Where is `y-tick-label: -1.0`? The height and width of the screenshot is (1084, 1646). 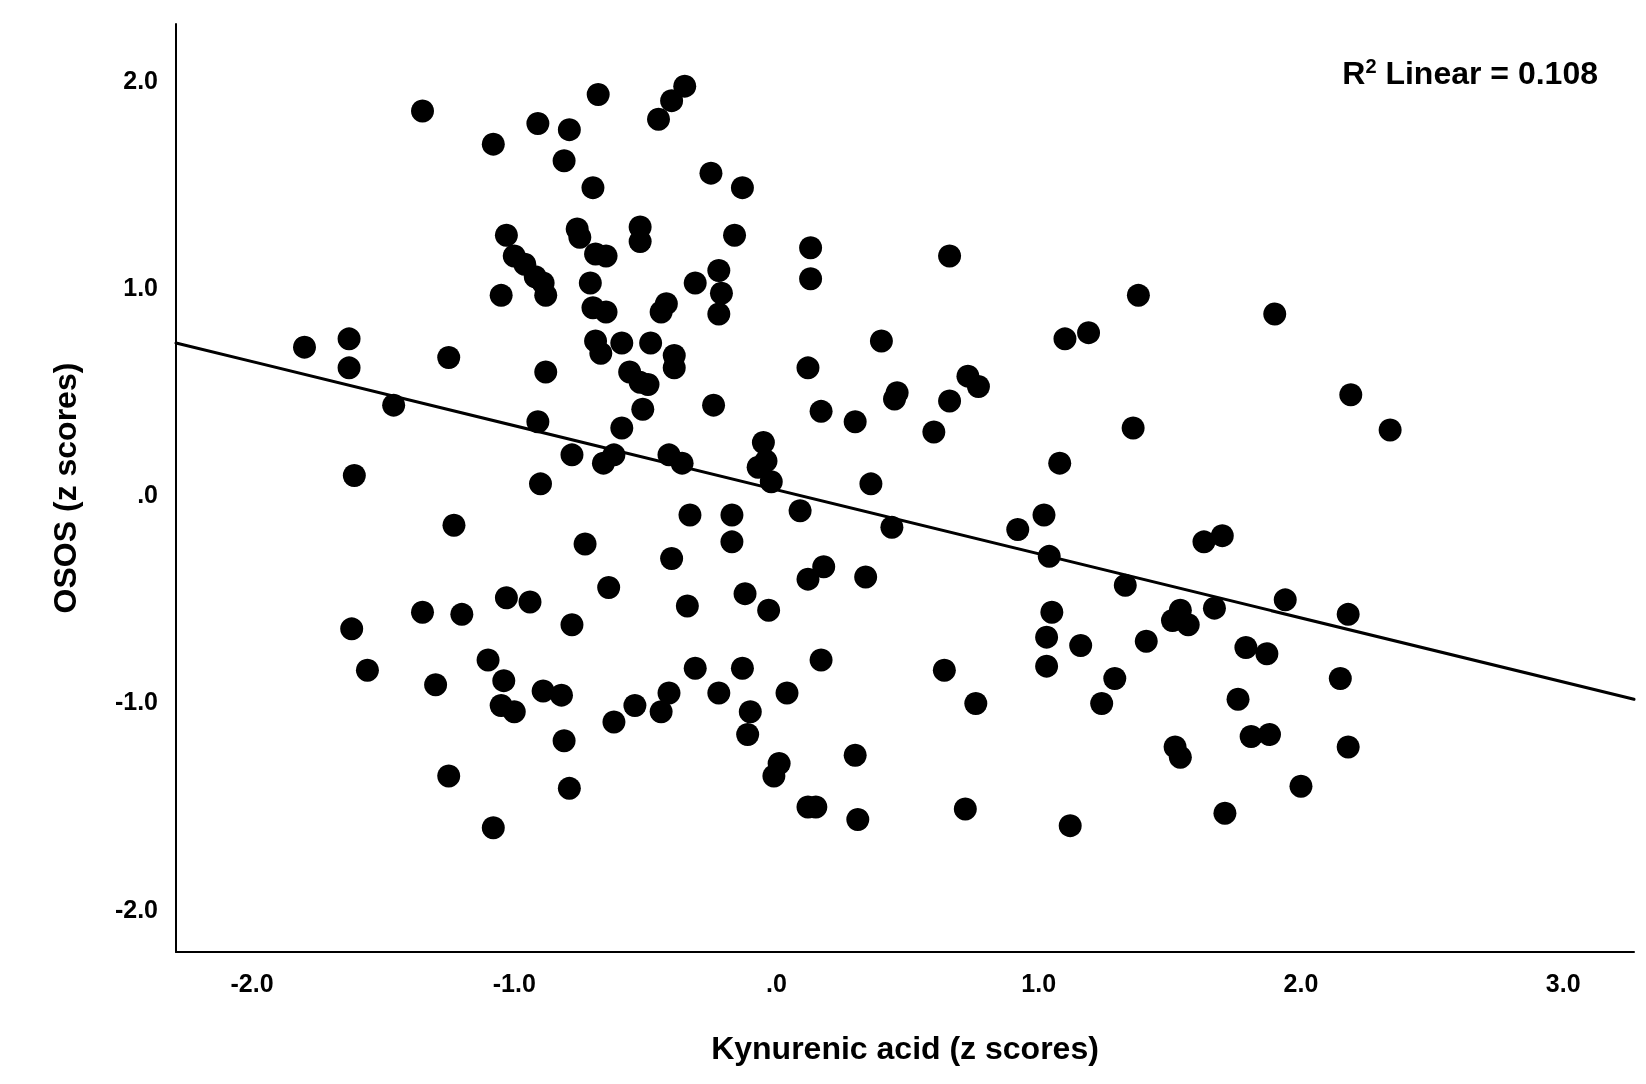
y-tick-label: -1.0 is located at coordinates (136, 701).